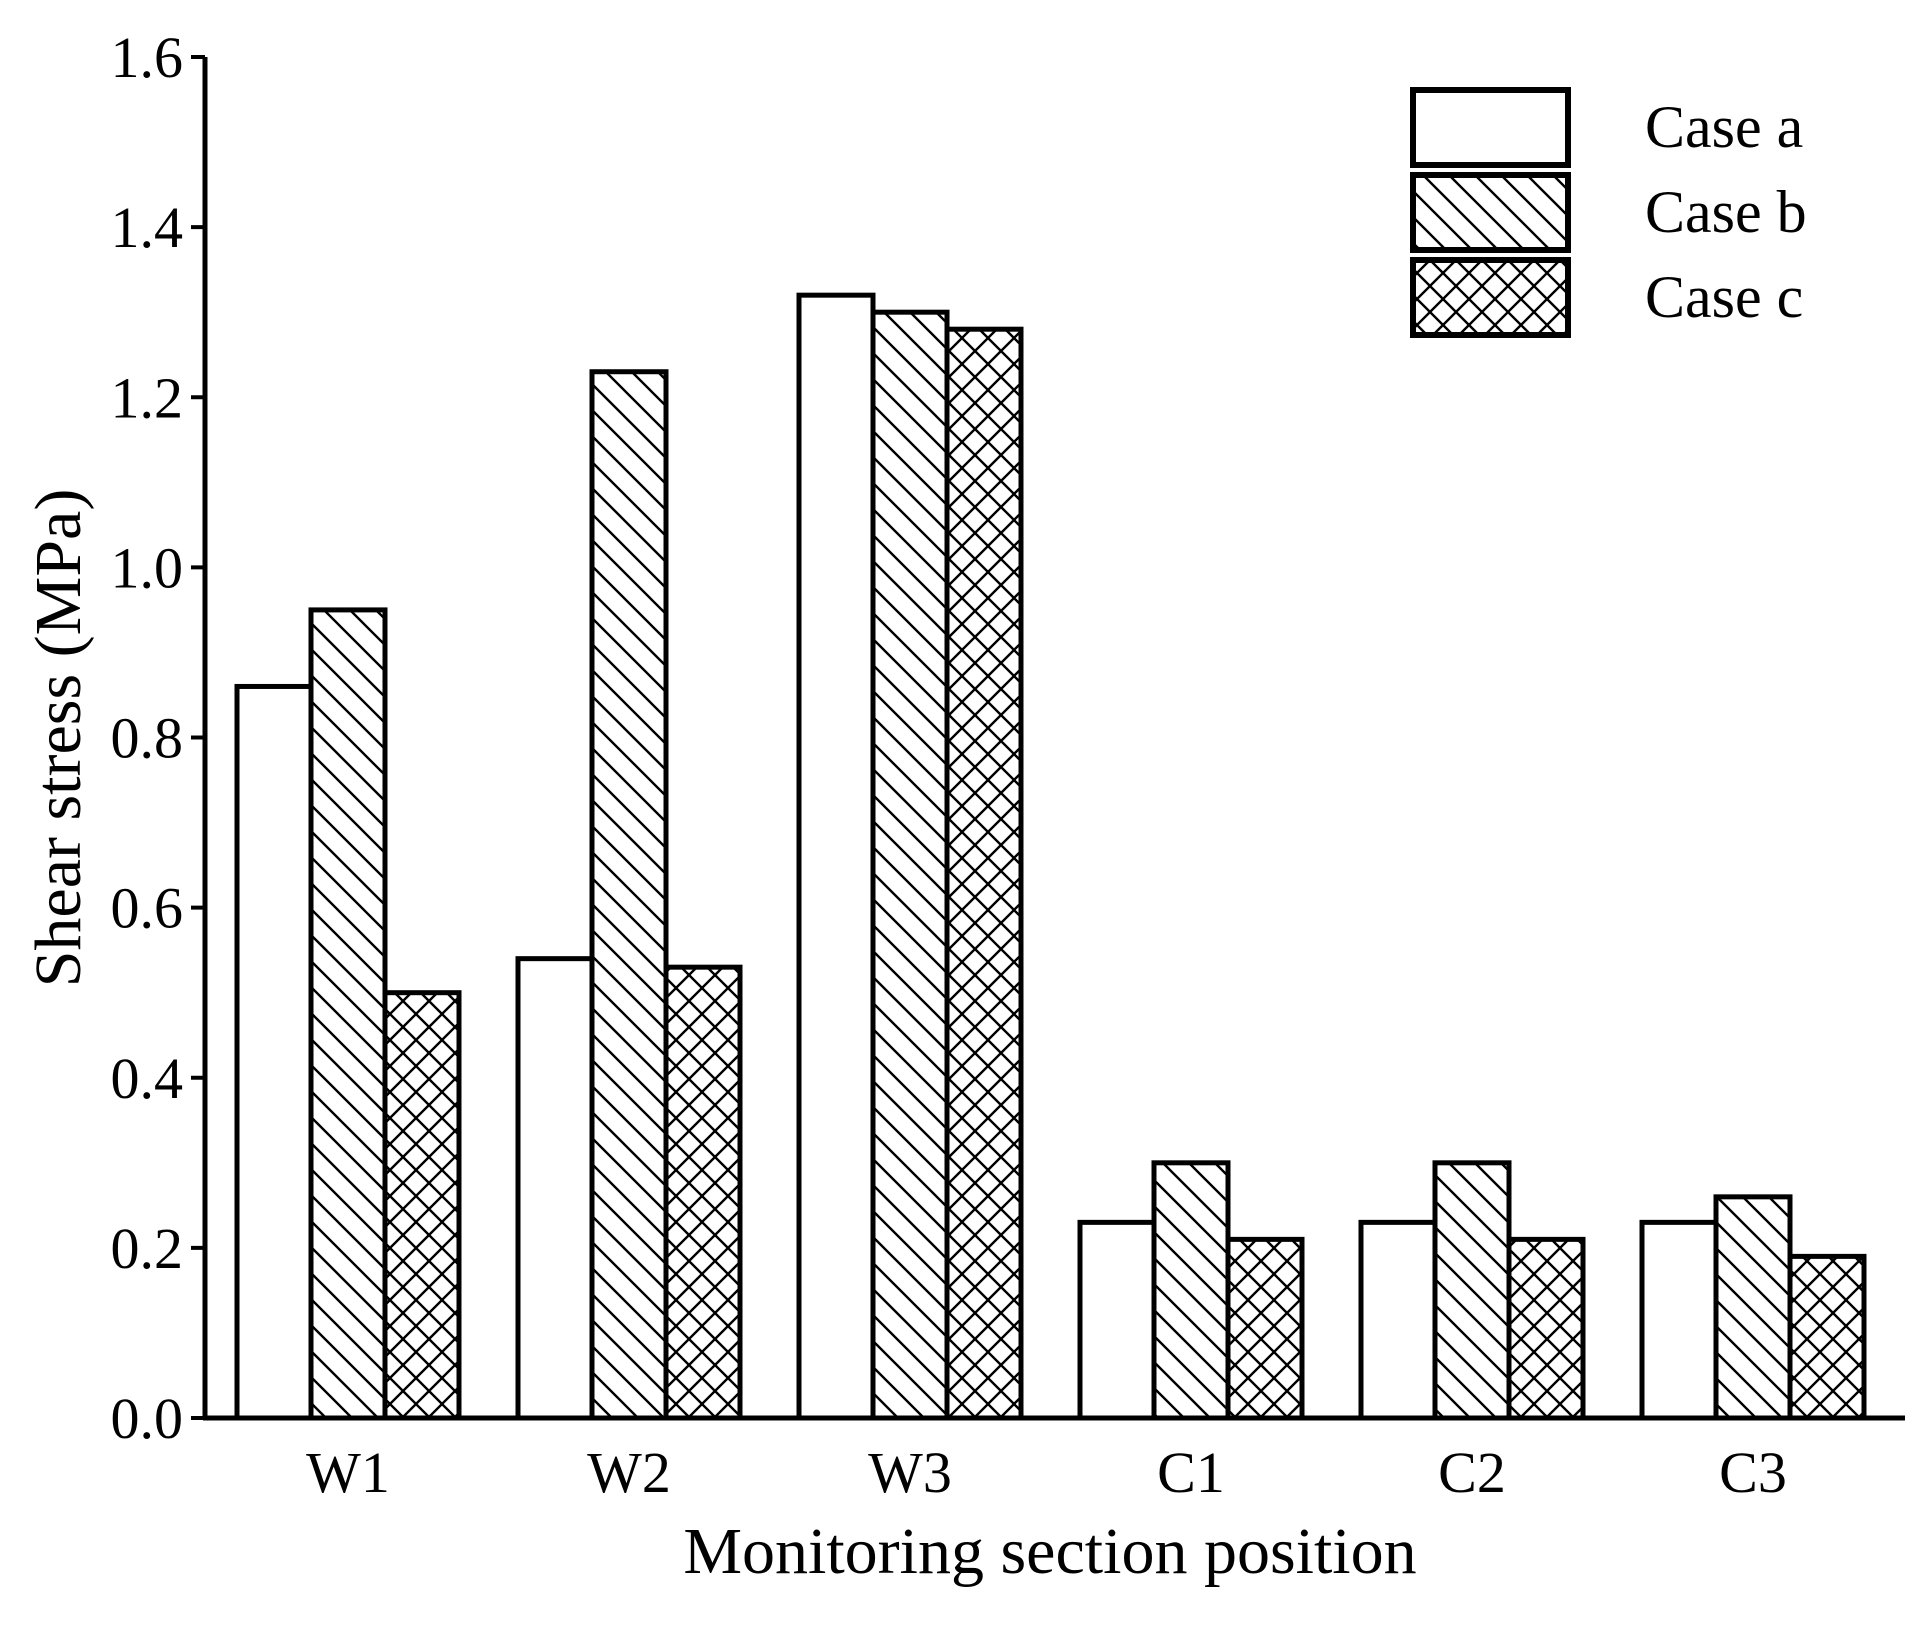 Image resolution: width=1919 pixels, height=1625 pixels. I want to click on x-tick-label-c2: C2, so click(1472, 1472).